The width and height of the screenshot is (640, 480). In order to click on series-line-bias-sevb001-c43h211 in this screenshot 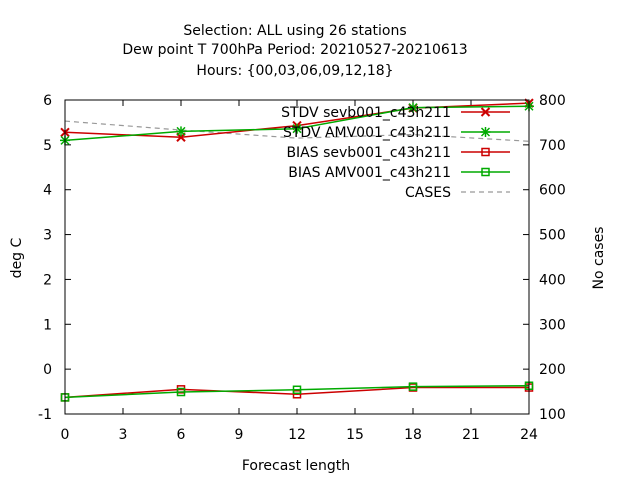, I will do `click(296, 392)`.